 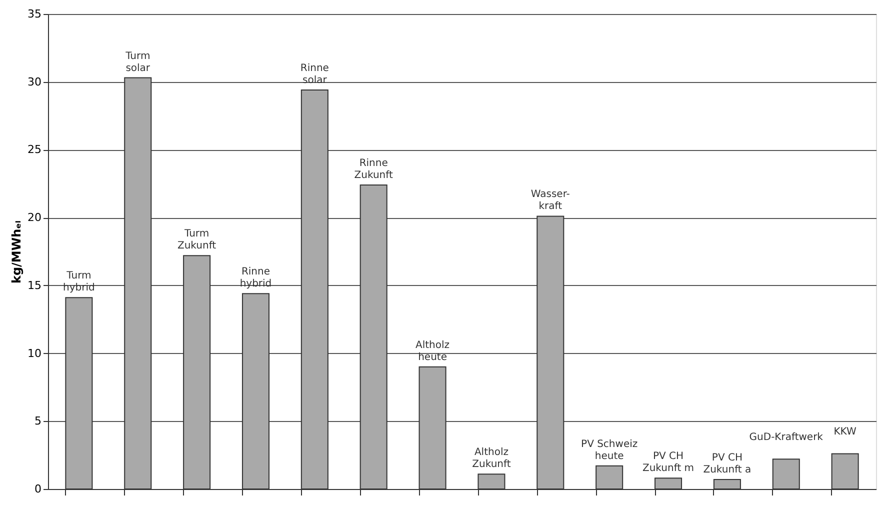 I want to click on y-tick-label: 20, so click(x=35, y=217).